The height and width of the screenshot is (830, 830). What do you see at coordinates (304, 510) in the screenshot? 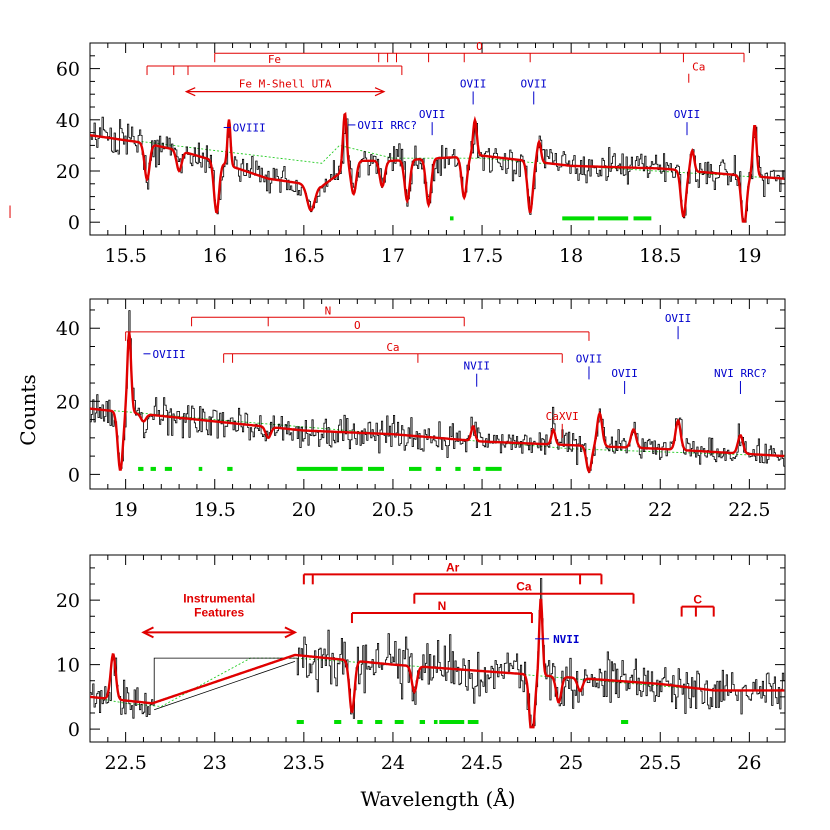
I see `x-tick-label: 20` at bounding box center [304, 510].